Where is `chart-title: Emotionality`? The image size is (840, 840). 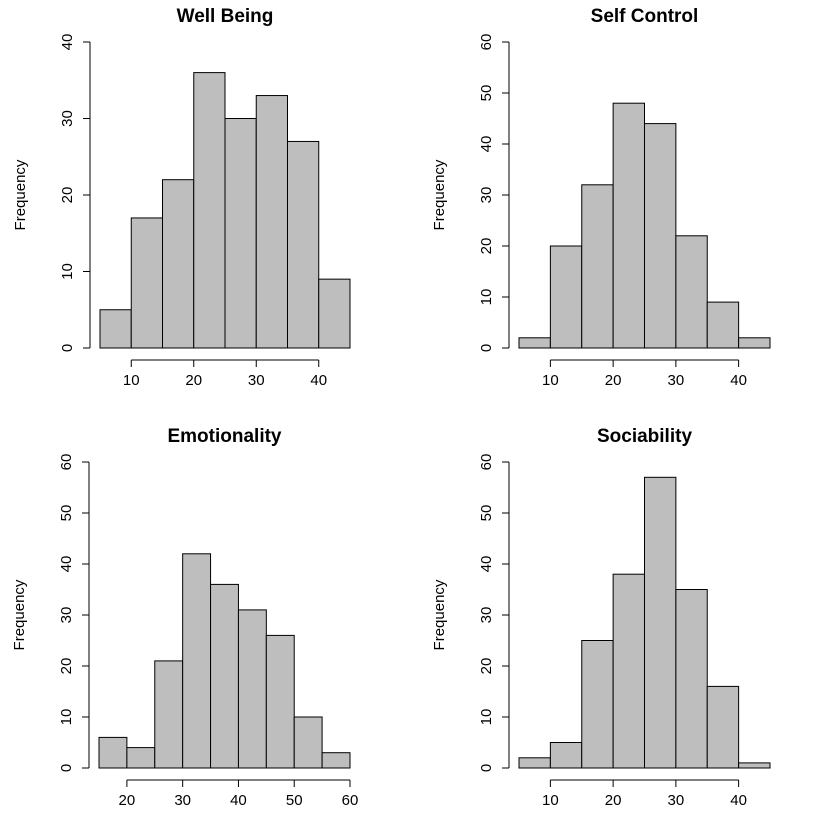 chart-title: Emotionality is located at coordinates (224, 436).